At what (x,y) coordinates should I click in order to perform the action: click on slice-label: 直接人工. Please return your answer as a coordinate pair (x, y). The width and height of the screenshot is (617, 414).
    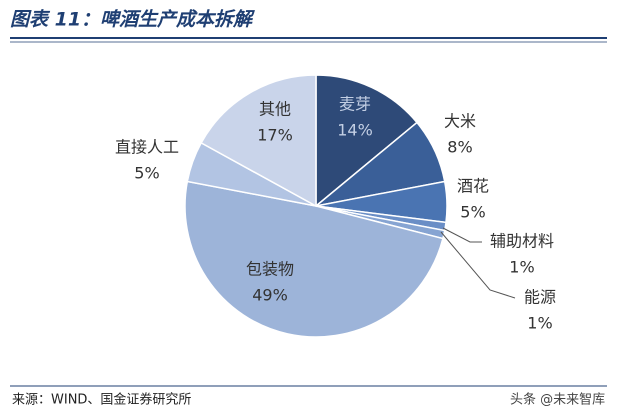
    Looking at the image, I should click on (147, 147).